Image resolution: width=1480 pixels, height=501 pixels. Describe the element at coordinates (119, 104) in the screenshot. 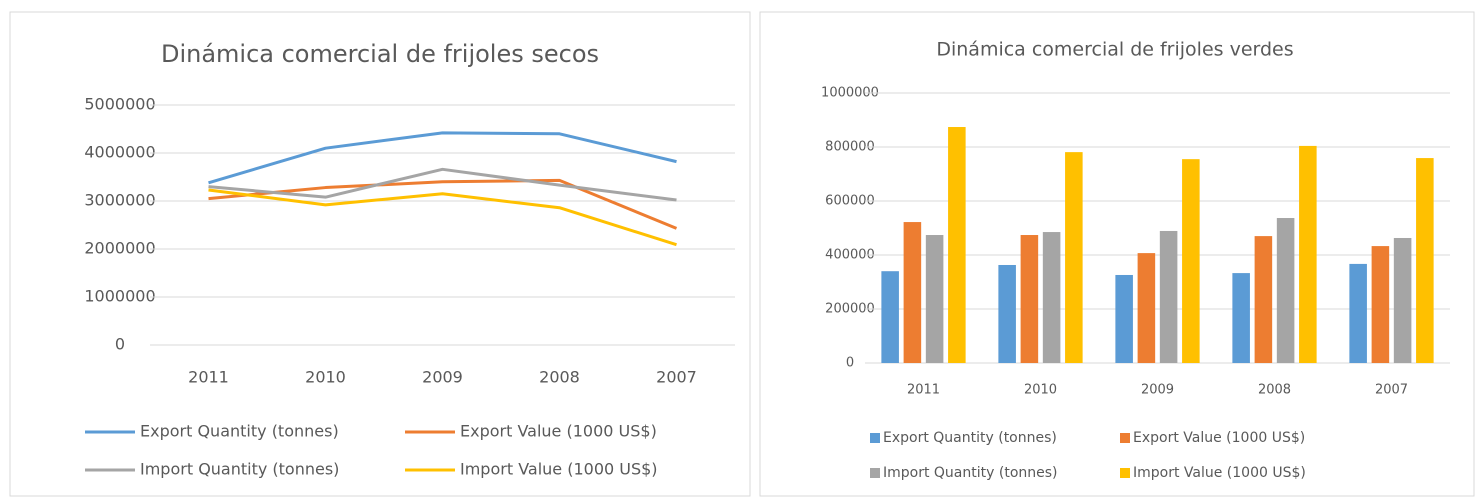

I see `y-tick-label: 5000000` at that location.